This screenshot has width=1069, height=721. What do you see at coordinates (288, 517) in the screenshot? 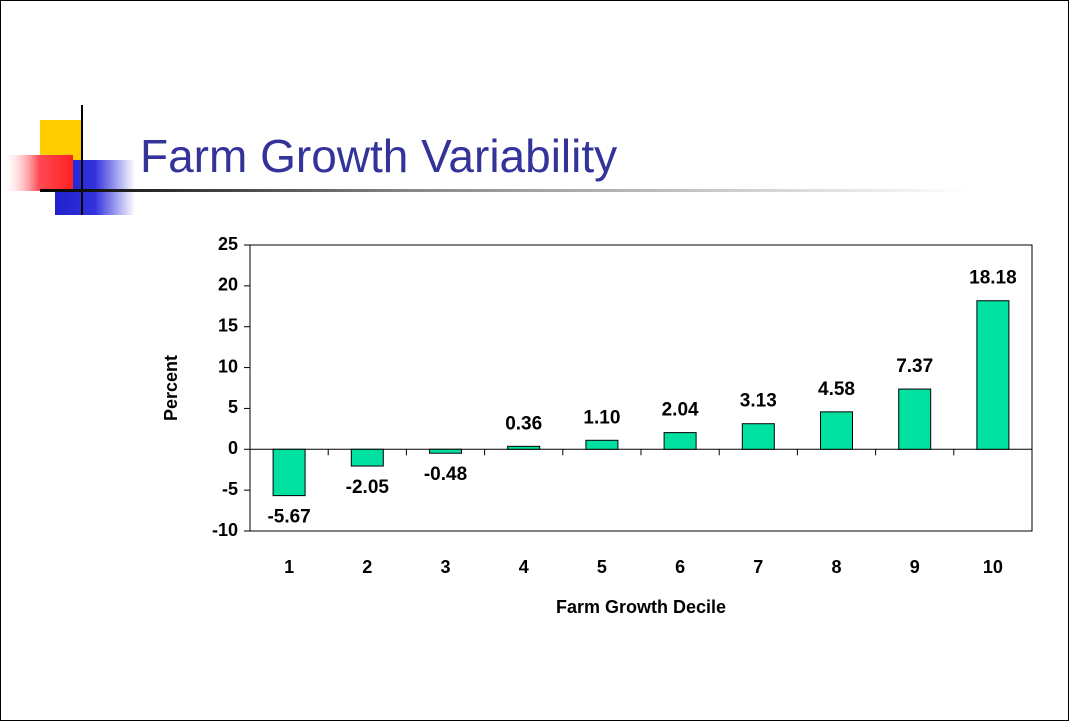
I see `data-label: -5.67` at bounding box center [288, 517].